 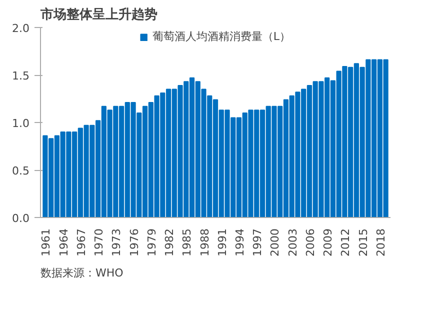 What do you see at coordinates (21, 171) in the screenshot?
I see `y-tick-label: 0.5` at bounding box center [21, 171].